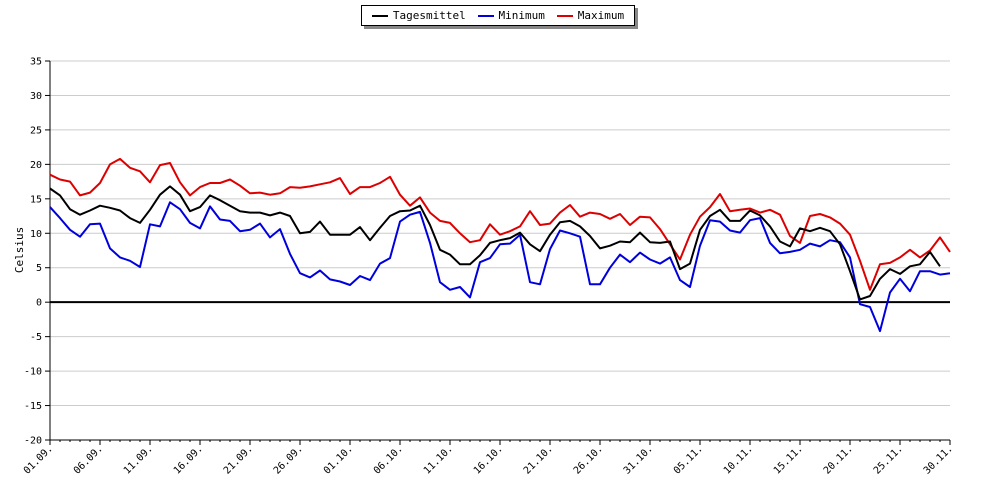 This screenshot has height=500, width=1000. I want to click on legend-item-minimum: Minimum, so click(511, 15).